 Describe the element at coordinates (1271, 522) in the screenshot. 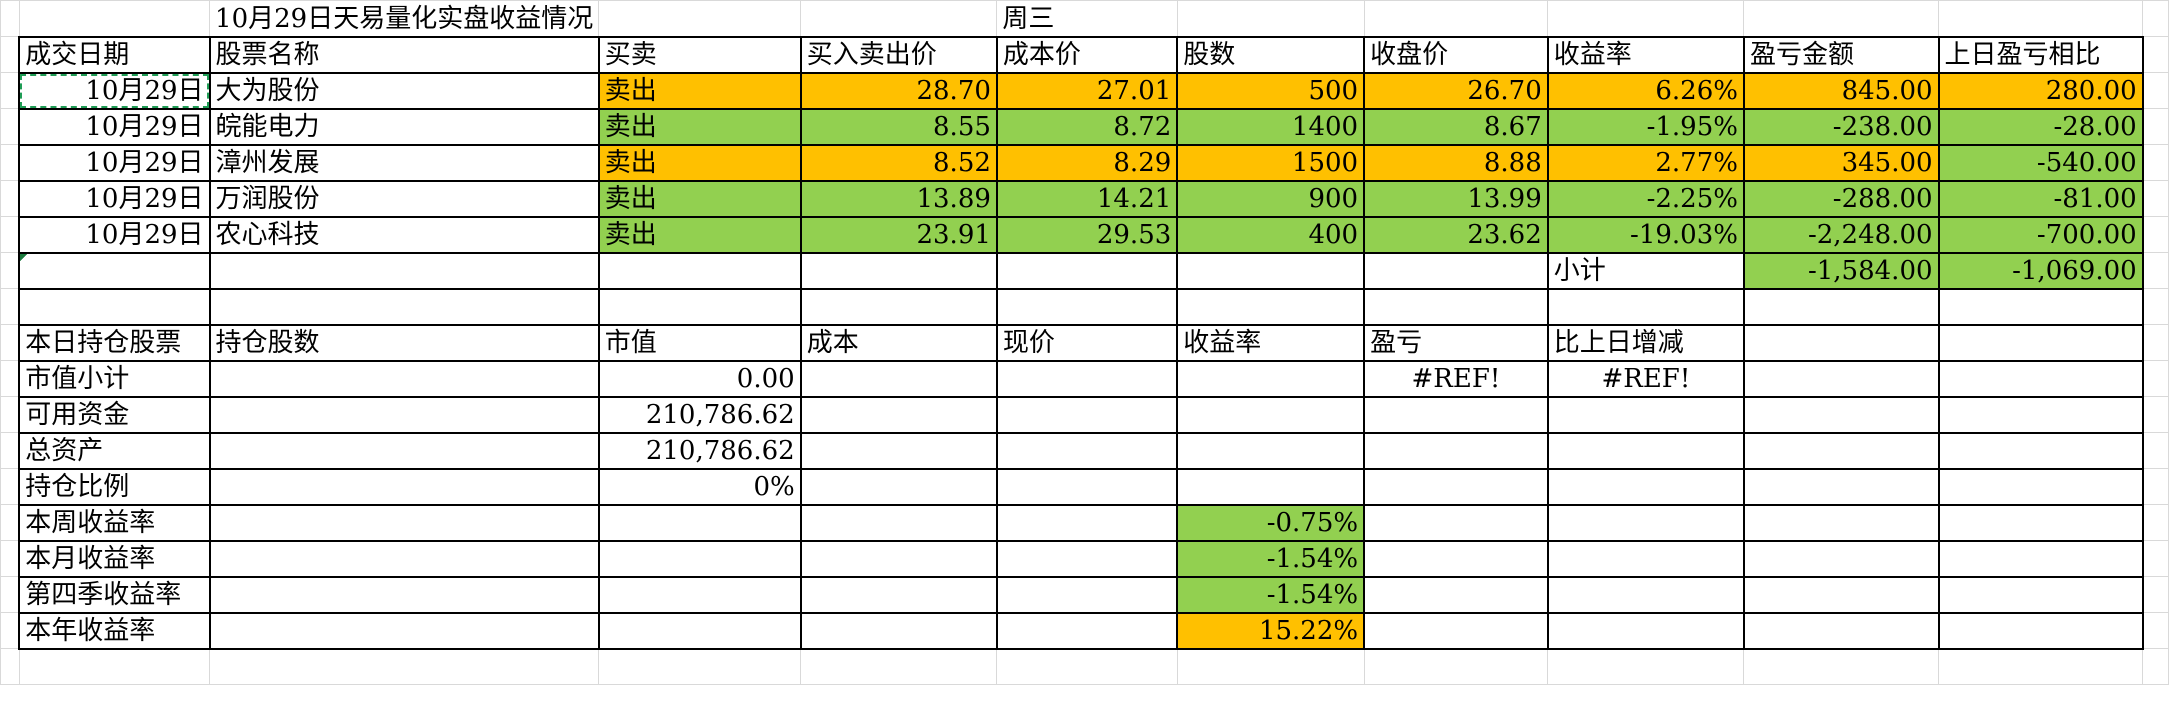

I see `week-return-cell: -0.75%` at that location.